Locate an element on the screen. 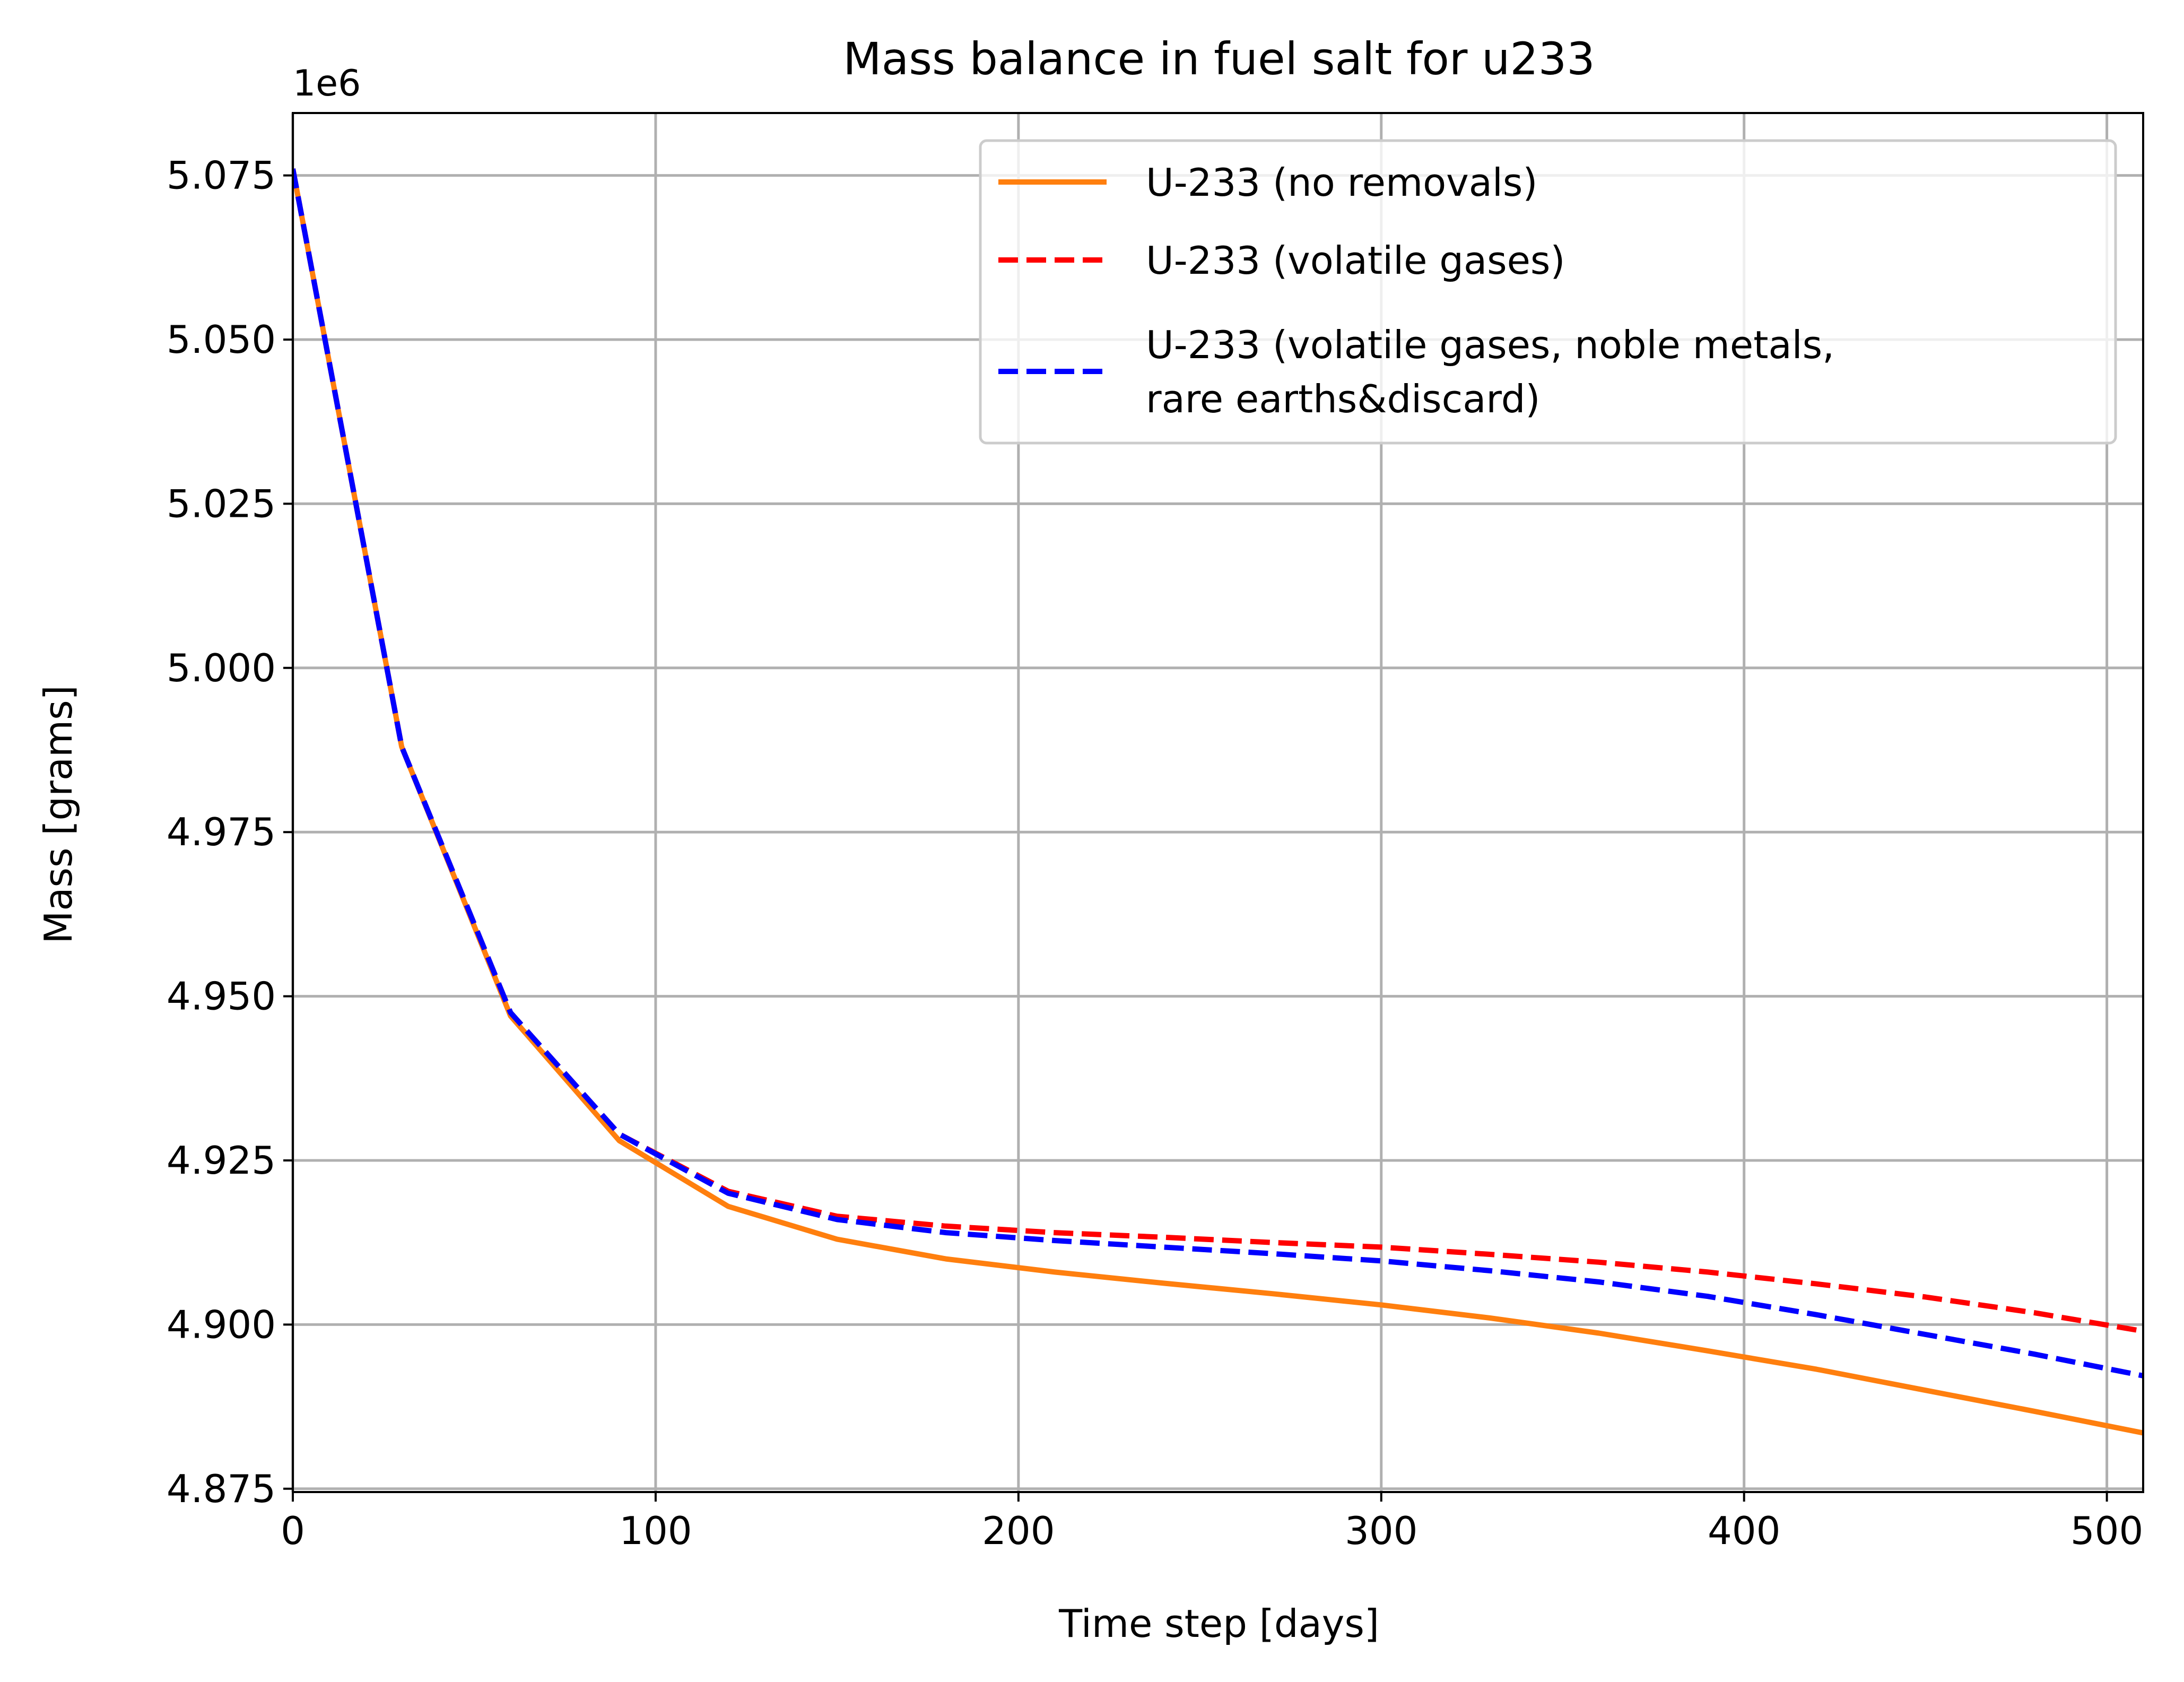 This screenshot has height=1682, width=2184. x-tick-label: 0 is located at coordinates (293, 1530).